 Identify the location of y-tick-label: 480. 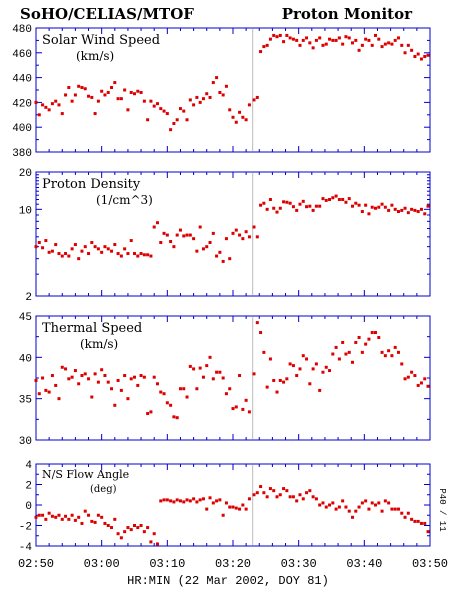
(22, 30).